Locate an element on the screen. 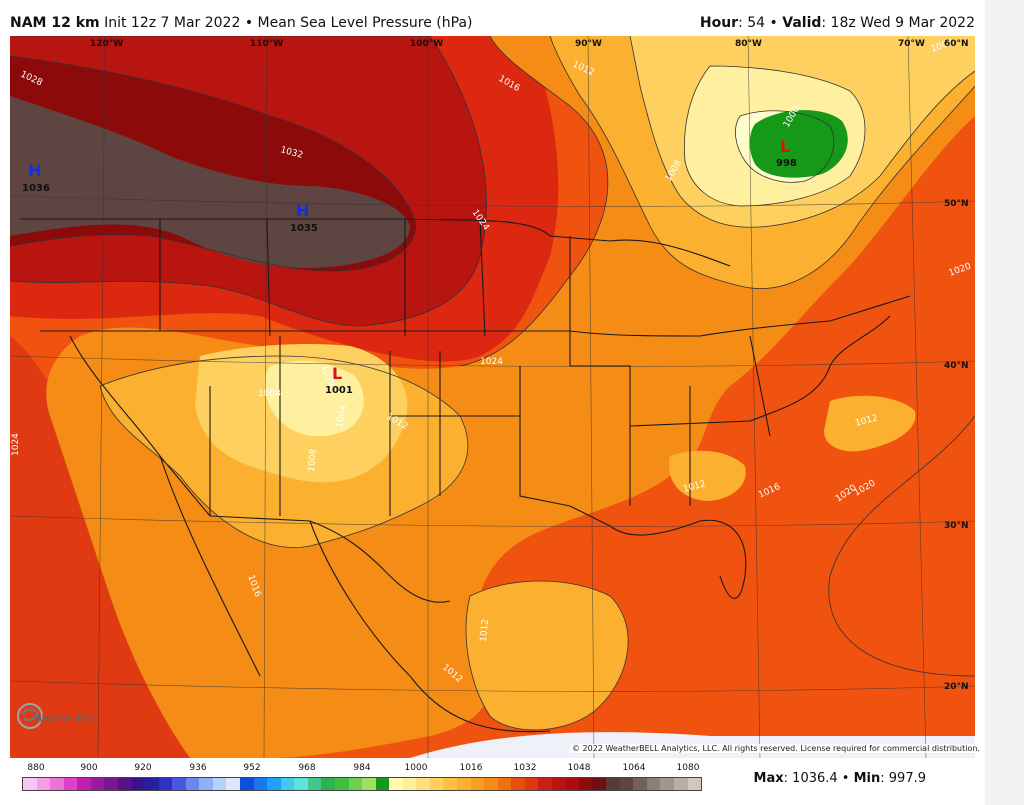 The height and width of the screenshot is (805, 1024). colorbar-tick: 968 is located at coordinates (307, 768).